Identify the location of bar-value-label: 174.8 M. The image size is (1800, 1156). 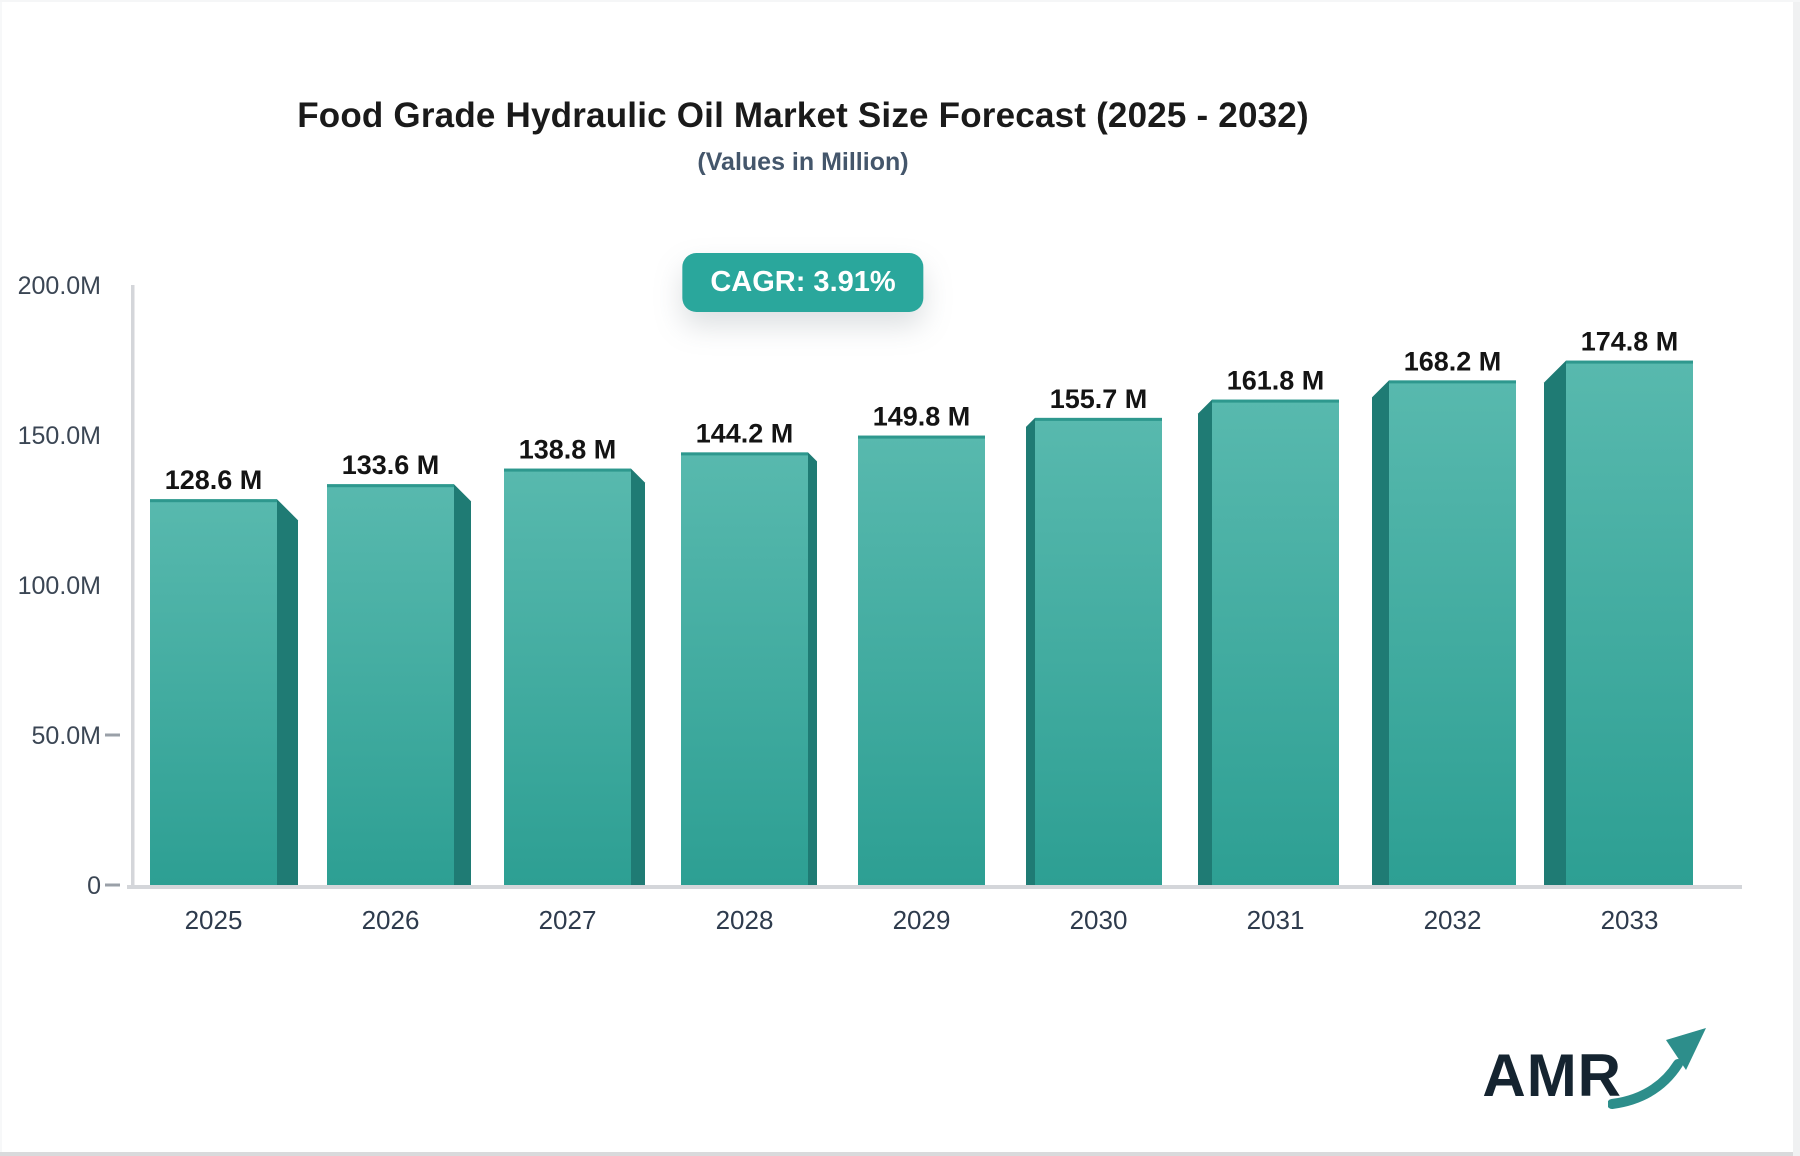
(1630, 342).